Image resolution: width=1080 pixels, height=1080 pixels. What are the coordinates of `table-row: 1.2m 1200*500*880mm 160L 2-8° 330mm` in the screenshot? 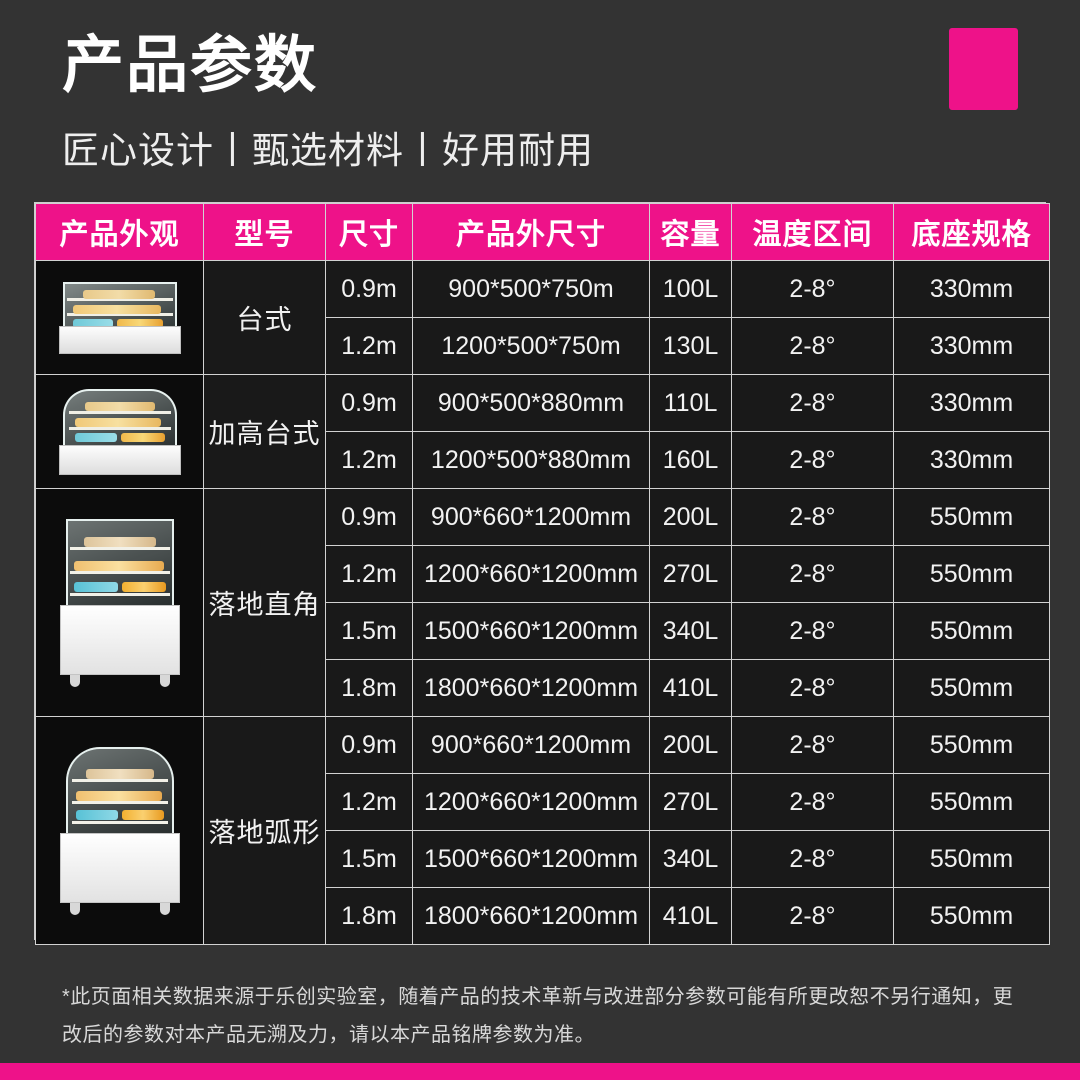 It's located at (543, 460).